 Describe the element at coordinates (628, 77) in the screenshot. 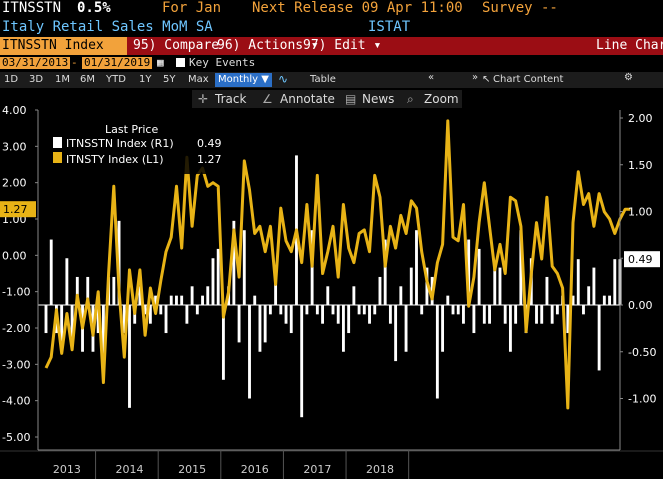

I see `settings-gear-icon: ⚙` at that location.